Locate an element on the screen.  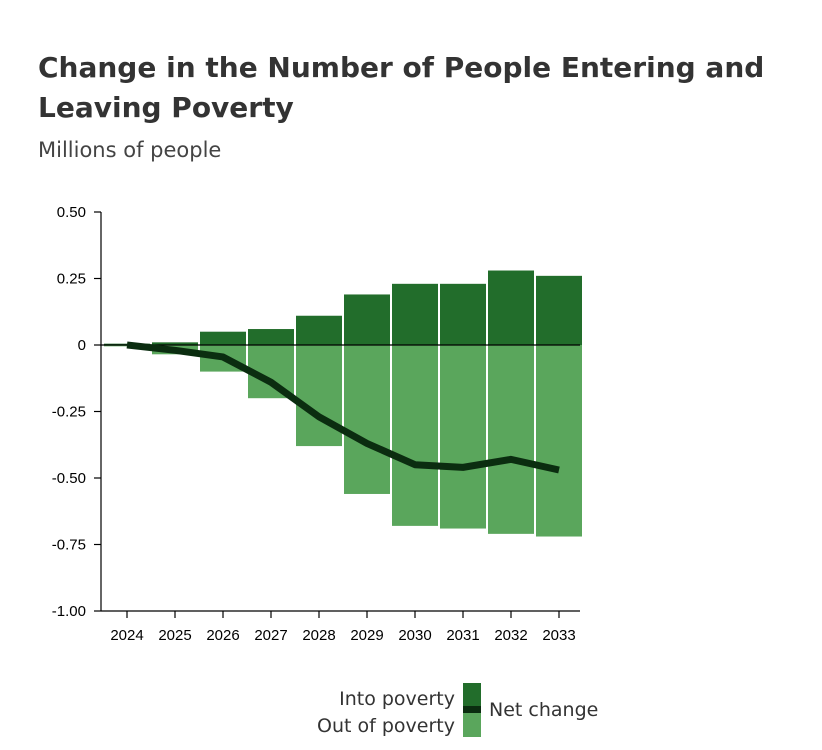
bar-out-of-poverty-2028 is located at coordinates (319, 396).